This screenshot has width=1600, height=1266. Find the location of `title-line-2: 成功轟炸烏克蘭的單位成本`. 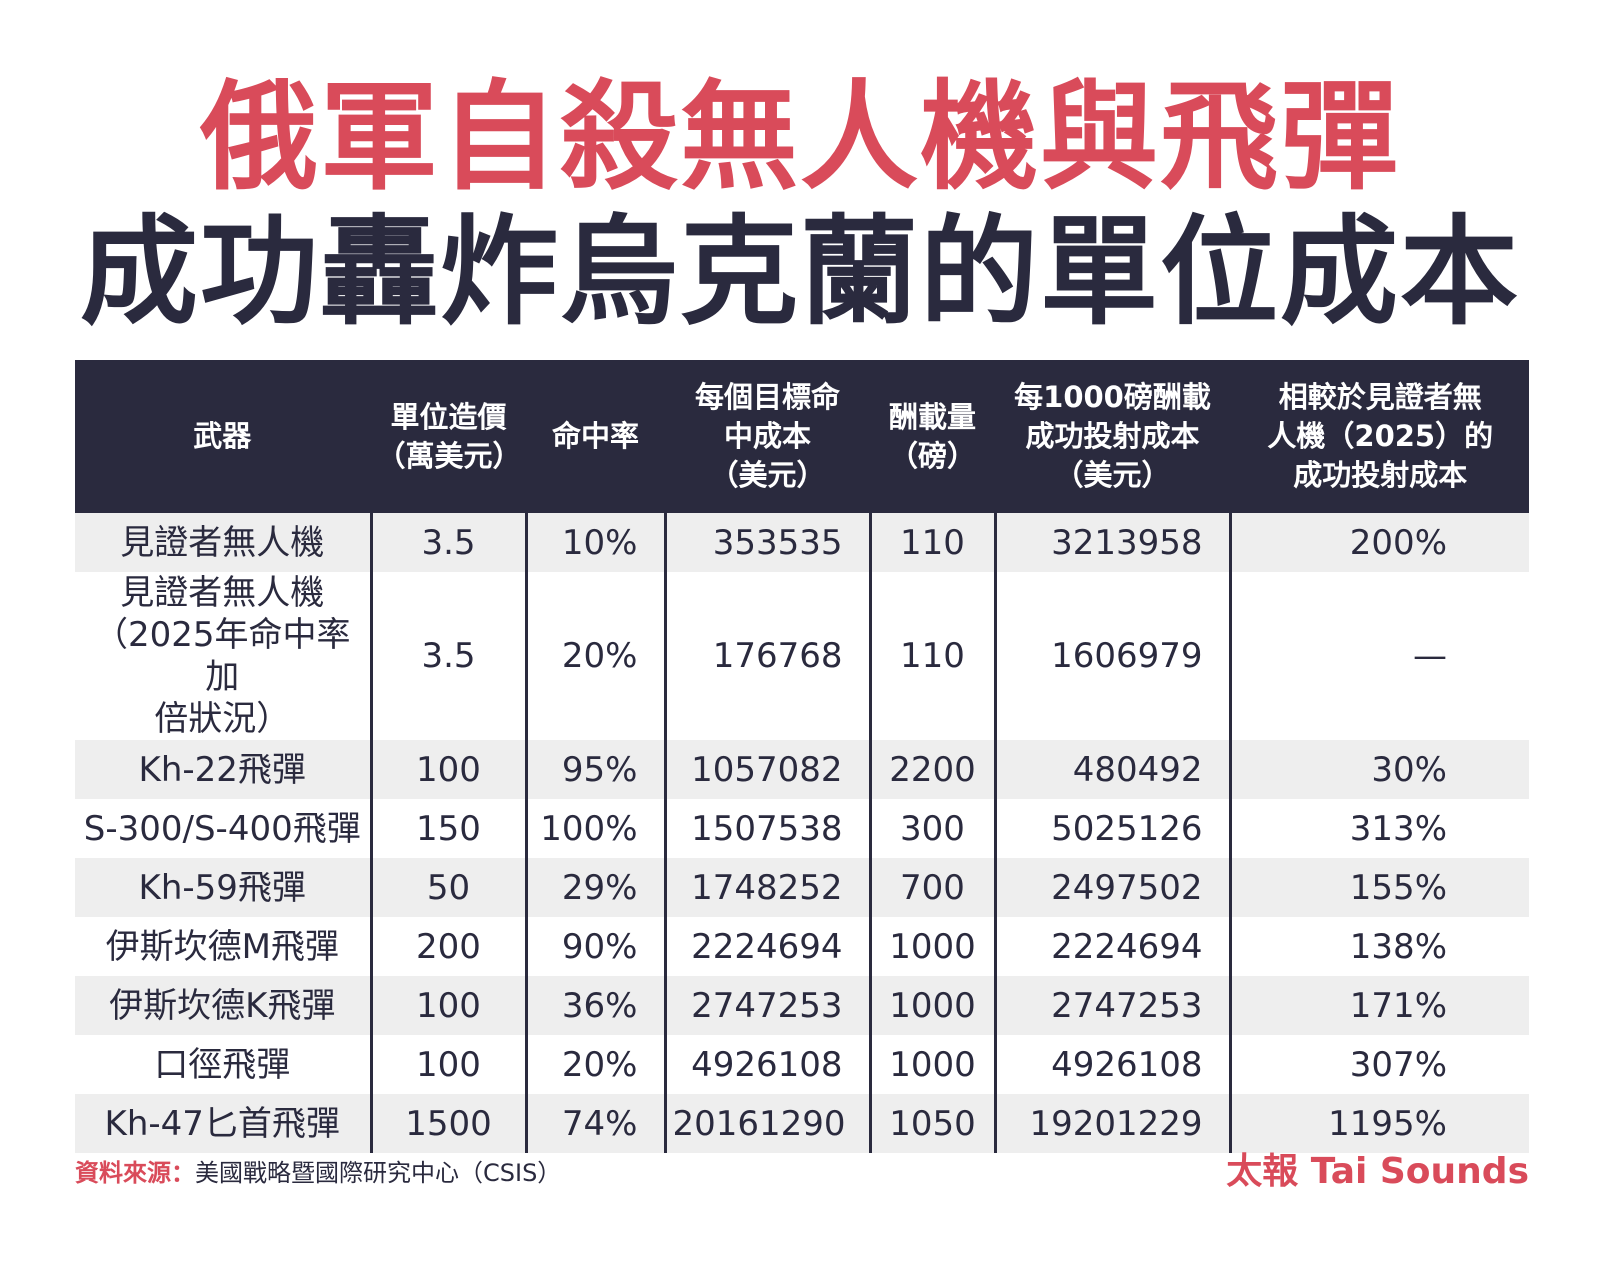

title-line-2: 成功轟炸烏克蘭的單位成本 is located at coordinates (799, 272).